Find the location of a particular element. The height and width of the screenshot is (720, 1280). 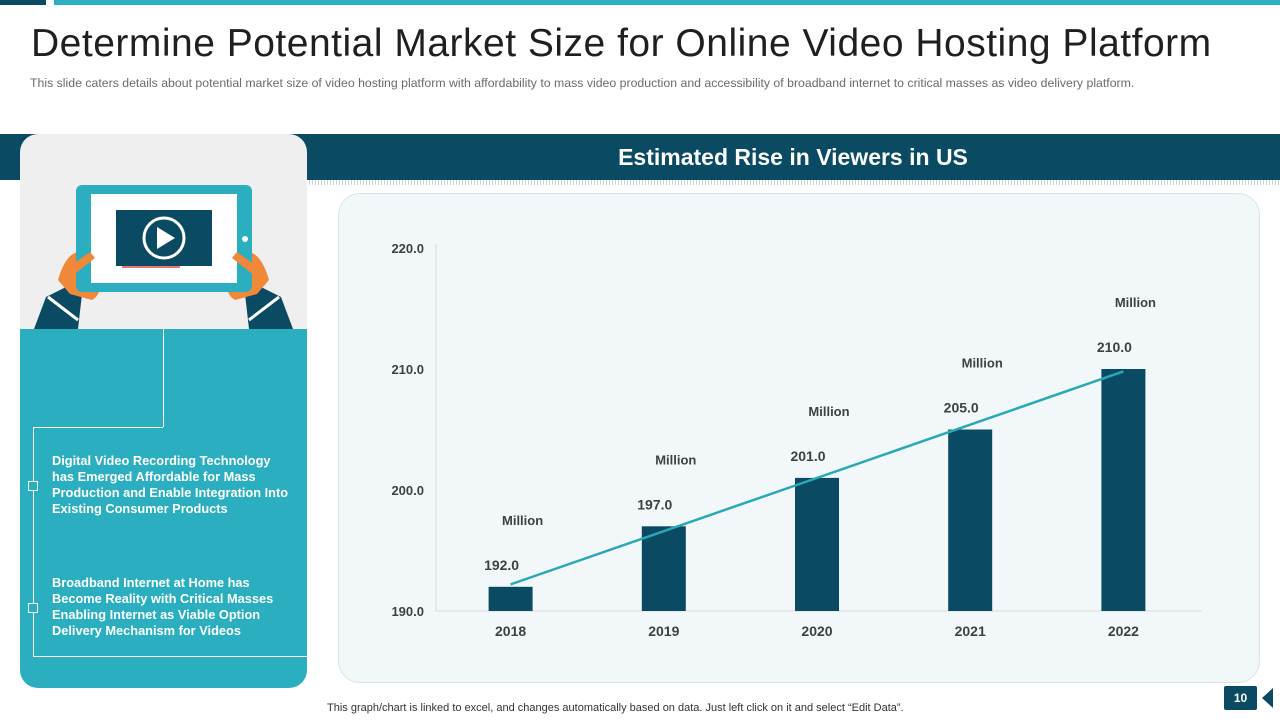

illustration-area is located at coordinates (163, 231).